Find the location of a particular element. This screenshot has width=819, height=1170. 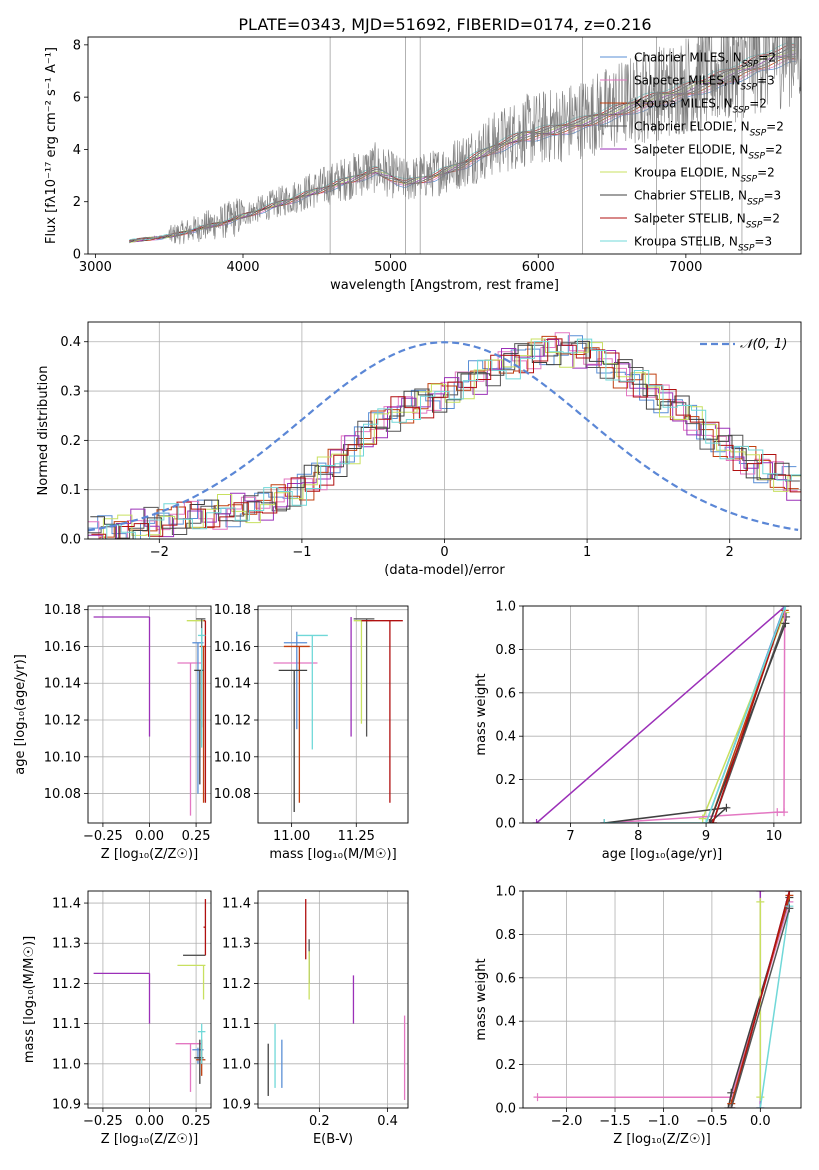

y-tick-label: 4 is located at coordinates (77, 150).